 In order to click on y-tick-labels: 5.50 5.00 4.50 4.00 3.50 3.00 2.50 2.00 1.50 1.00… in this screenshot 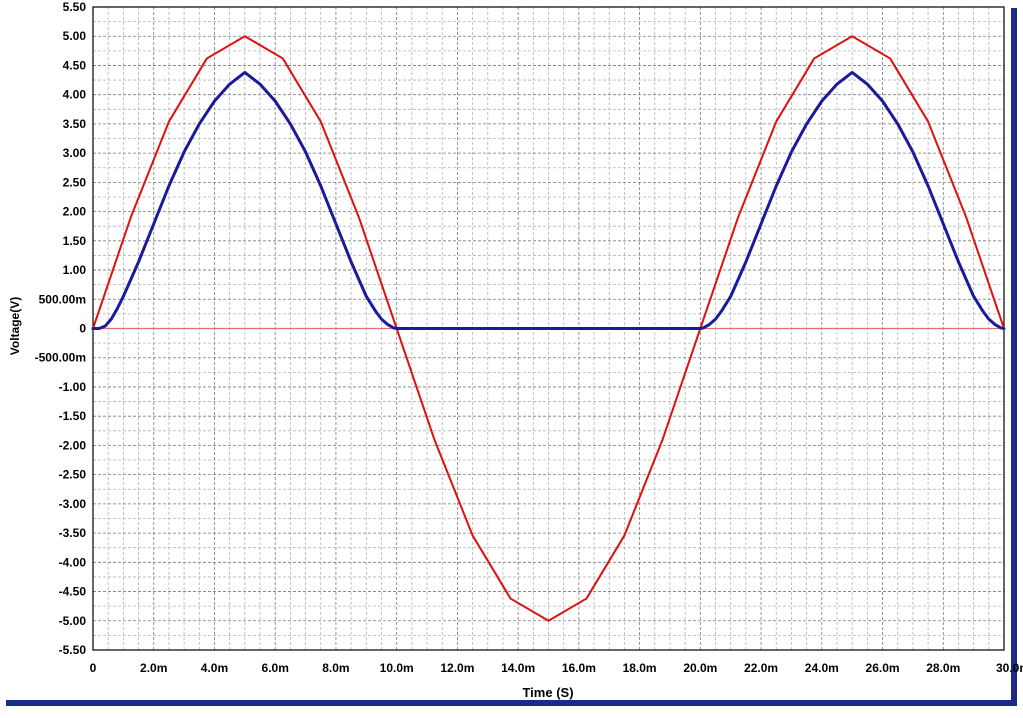, I will do `click(61, 328)`.